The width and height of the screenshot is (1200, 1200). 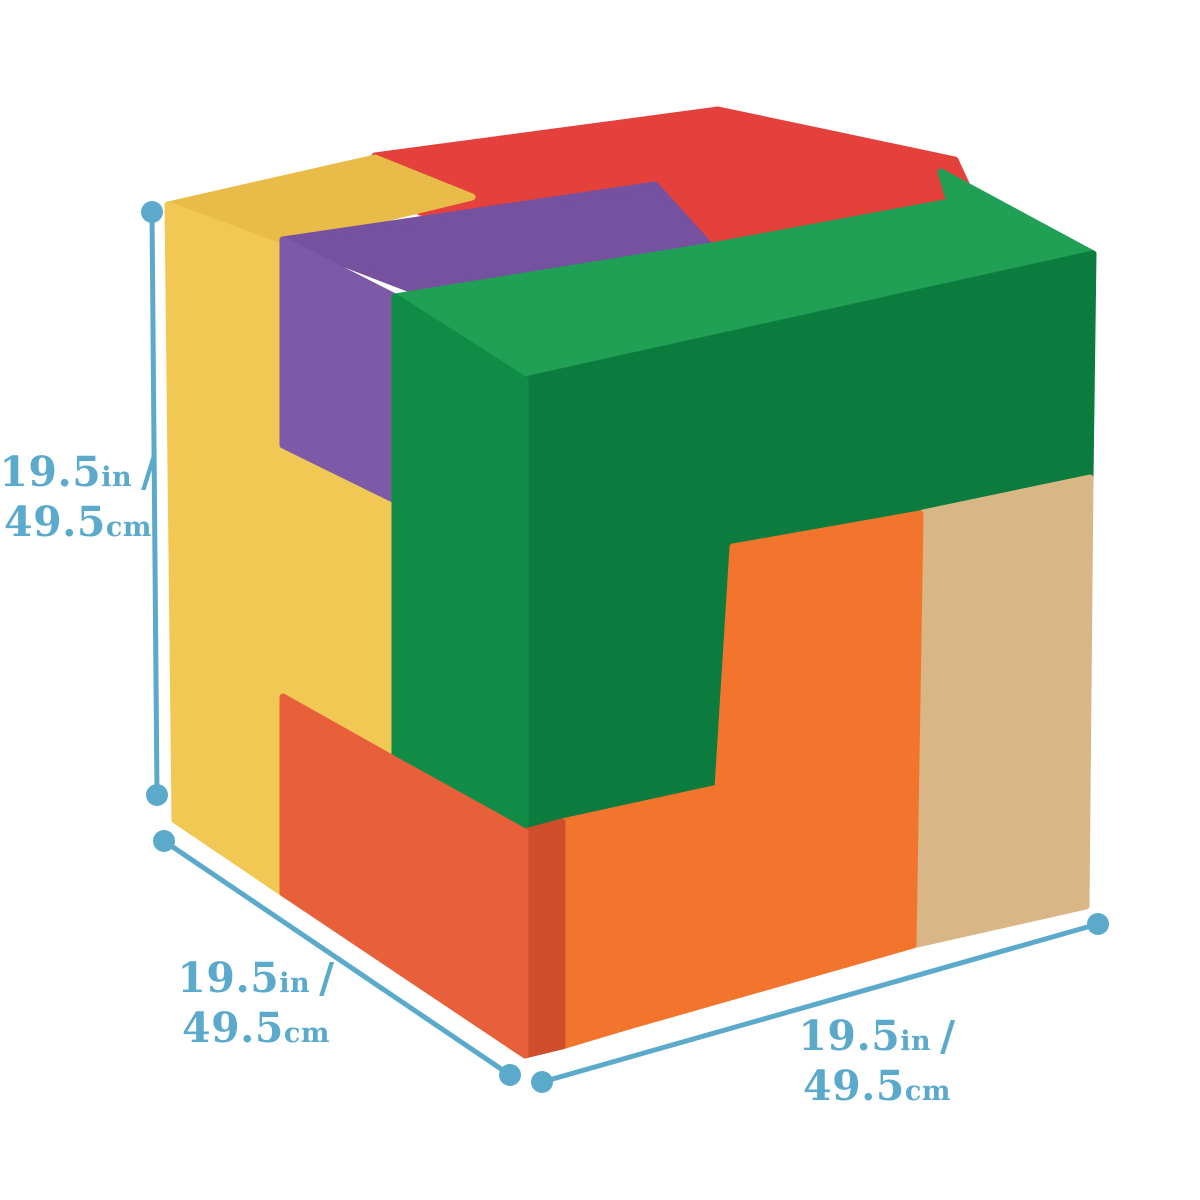 I want to click on height-slash: /, so click(x=149, y=472).